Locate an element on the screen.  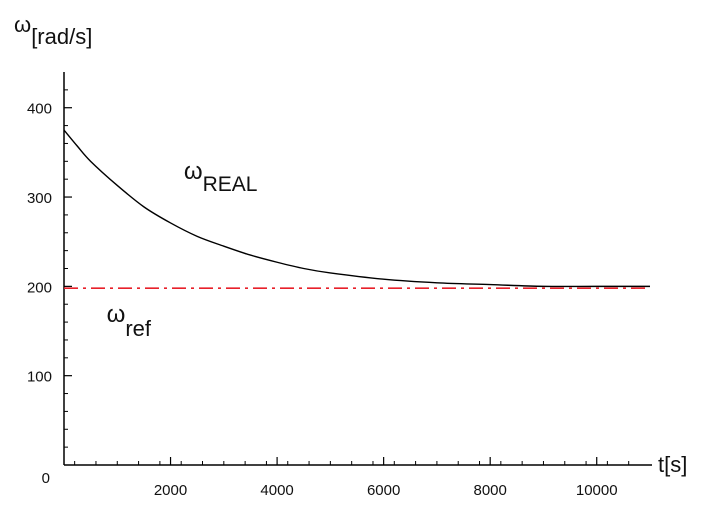
annotation-omega-ref: ωref is located at coordinates (129, 321).